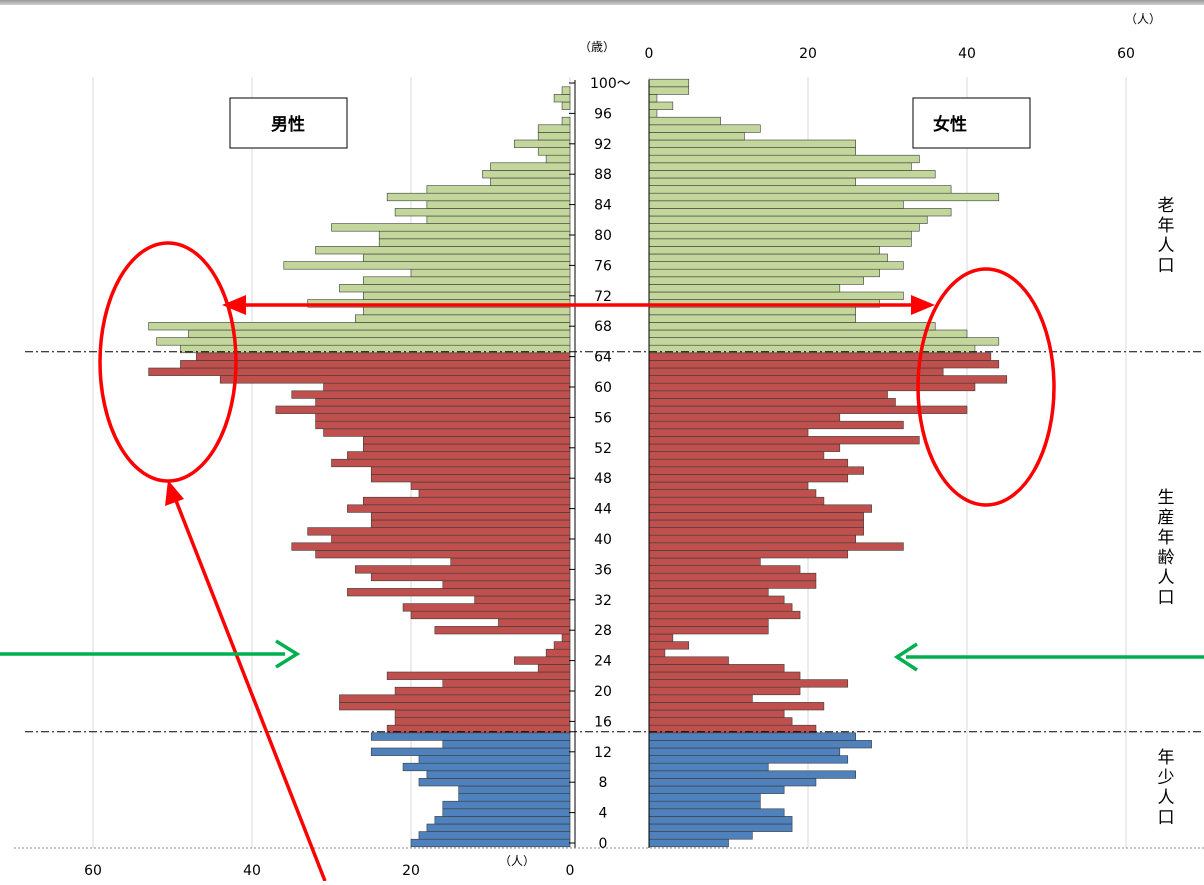  Describe the element at coordinates (517, 861) in the screenshot. I see `male-count-unit-label: （人）` at that location.